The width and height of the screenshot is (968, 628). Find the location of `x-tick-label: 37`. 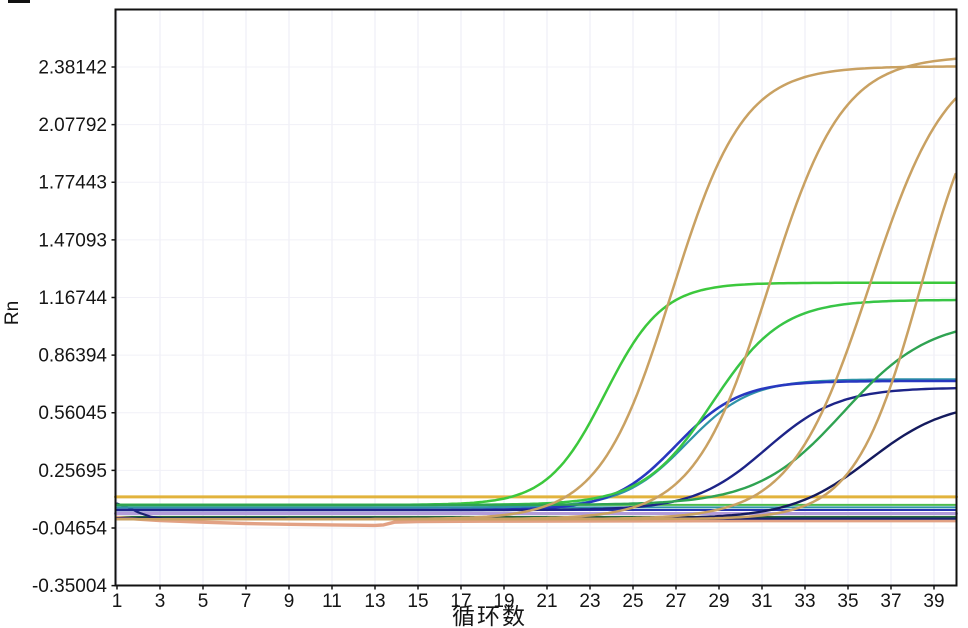

x-tick-label: 37 is located at coordinates (890, 601).